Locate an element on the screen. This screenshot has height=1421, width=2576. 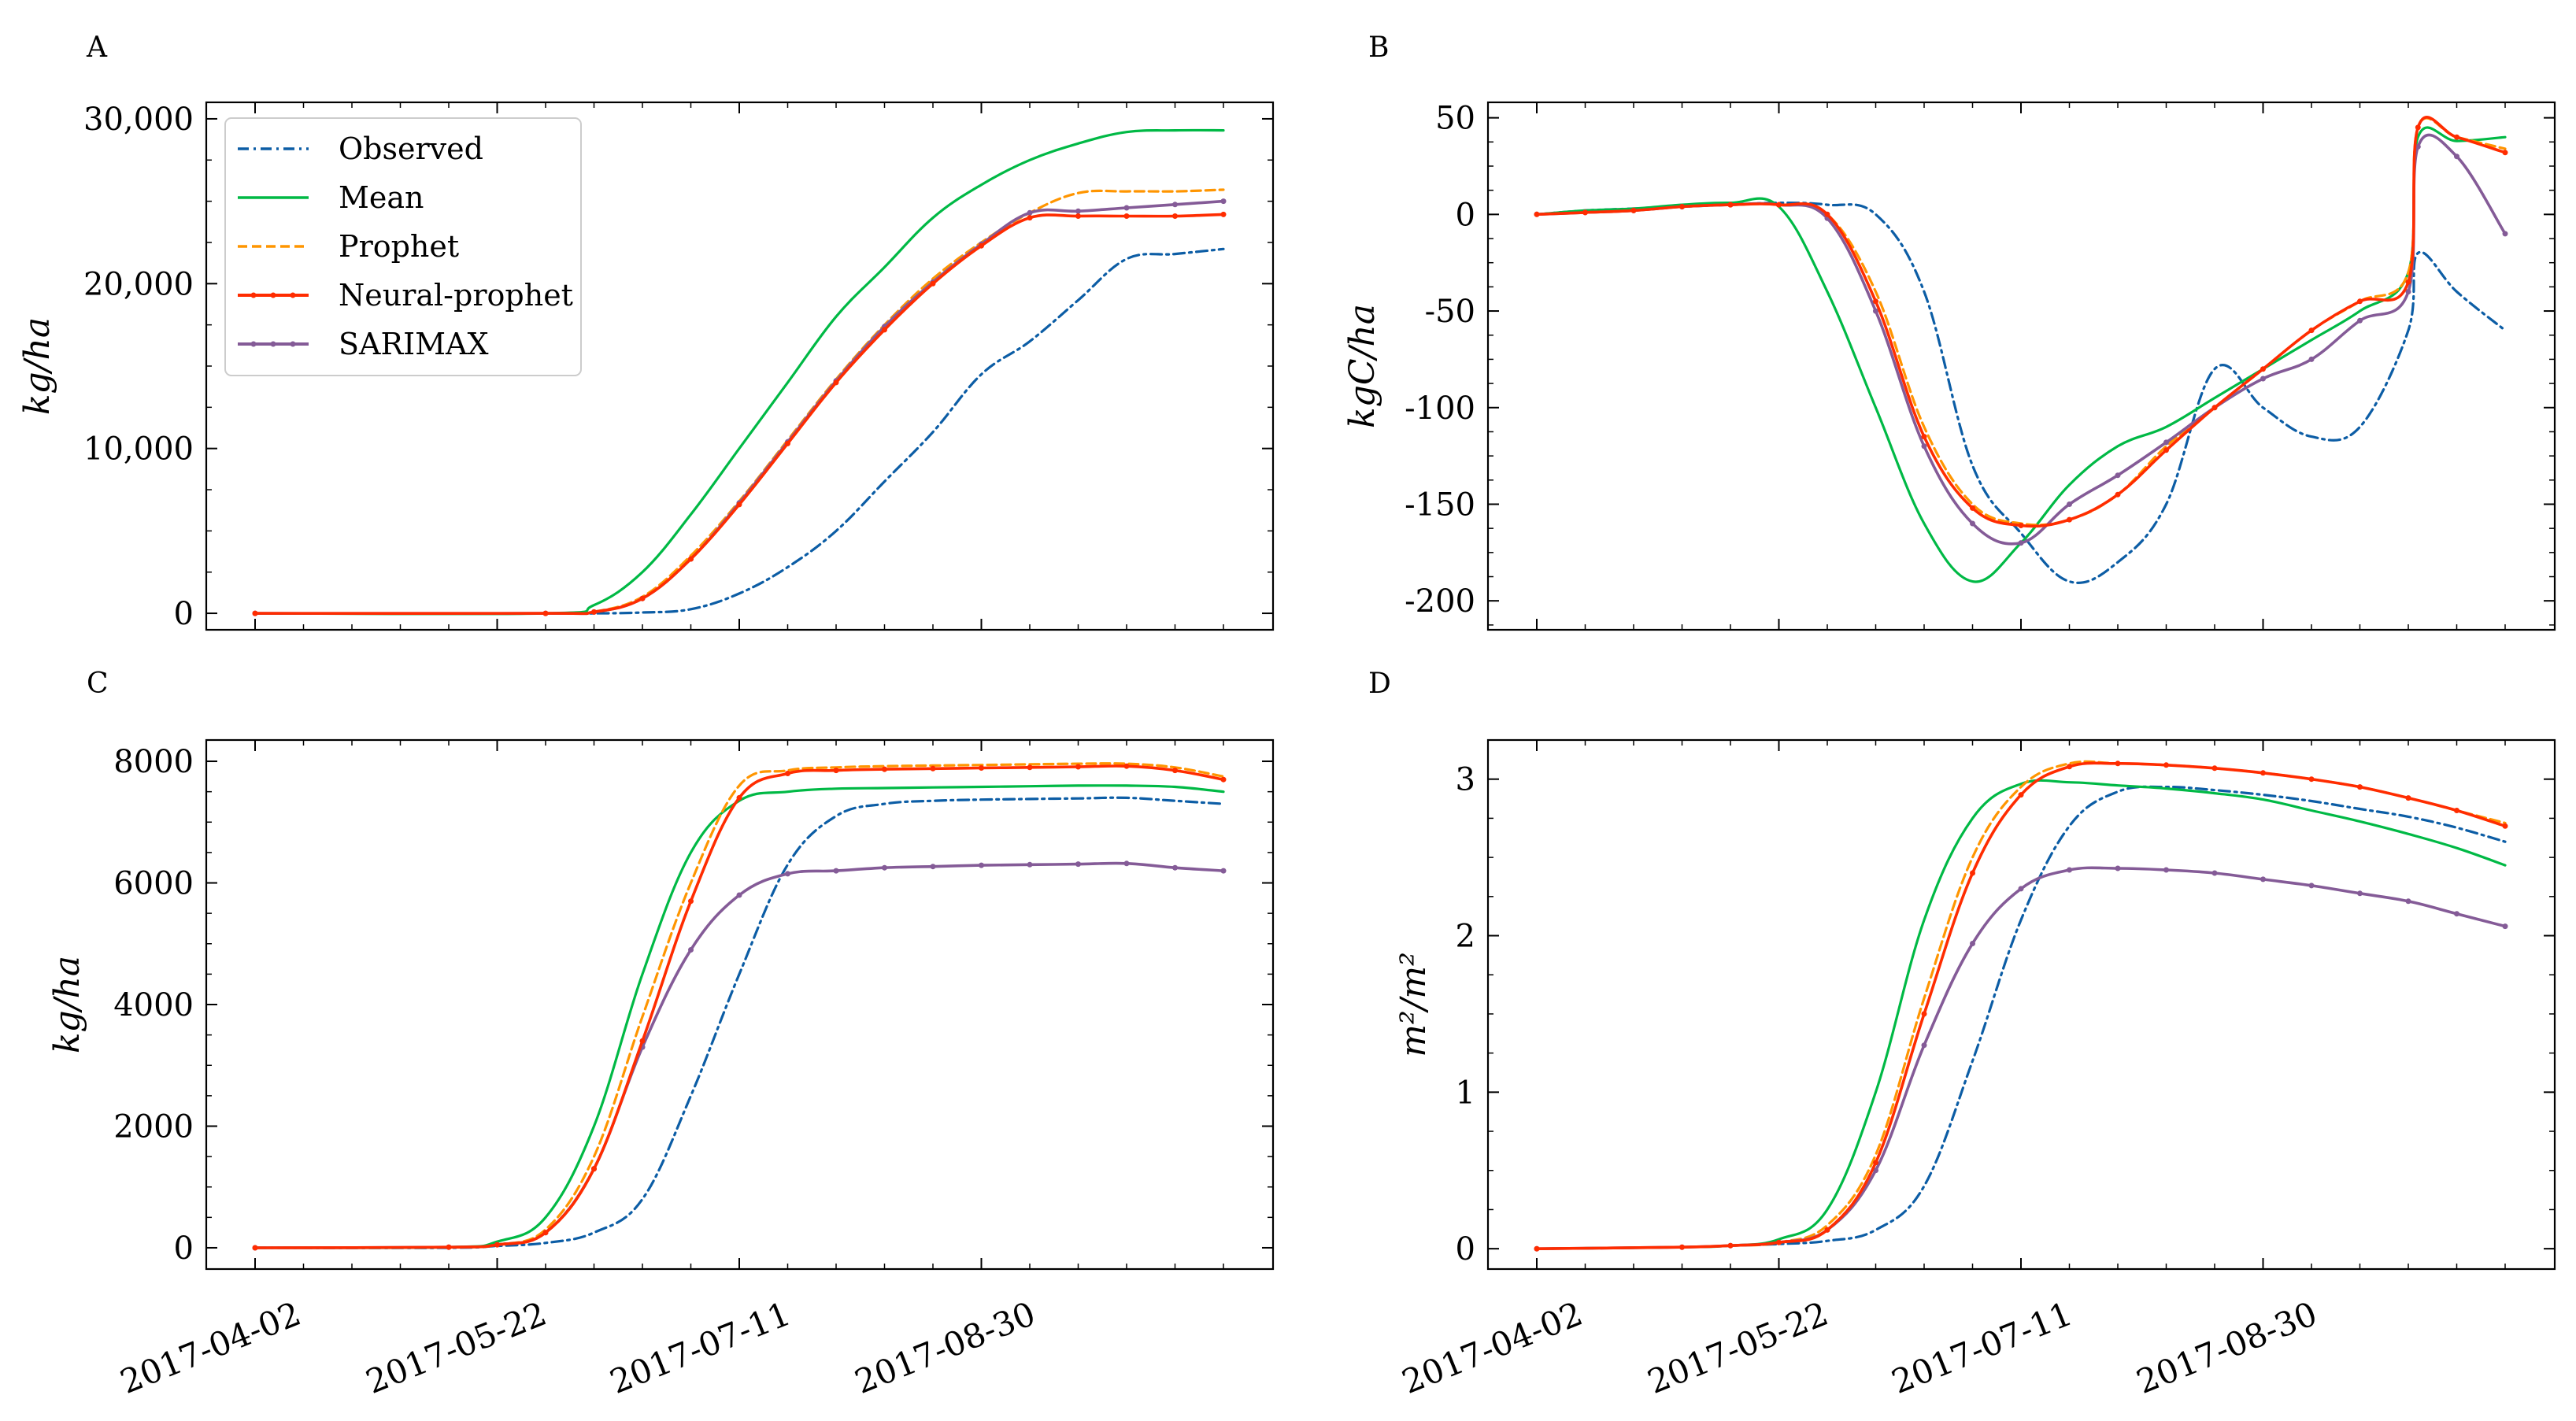
panel-d-letter: D is located at coordinates (1379, 684).